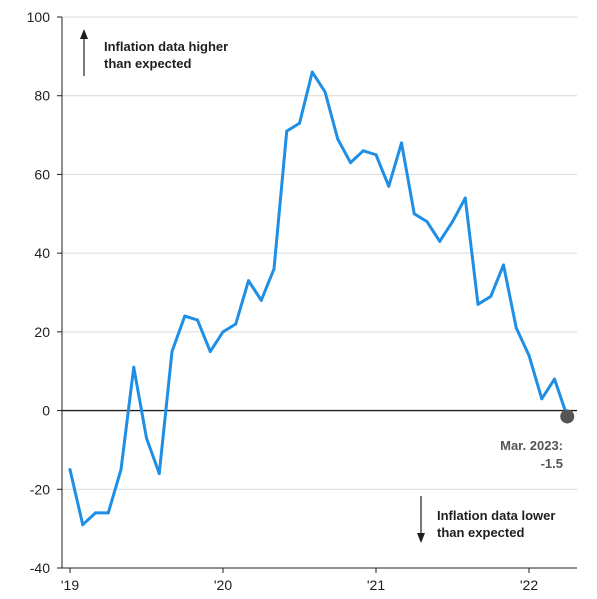 Image resolution: width=597 pixels, height=599 pixels. Describe the element at coordinates (223, 585) in the screenshot. I see `x-tick-label-1: '20` at that location.